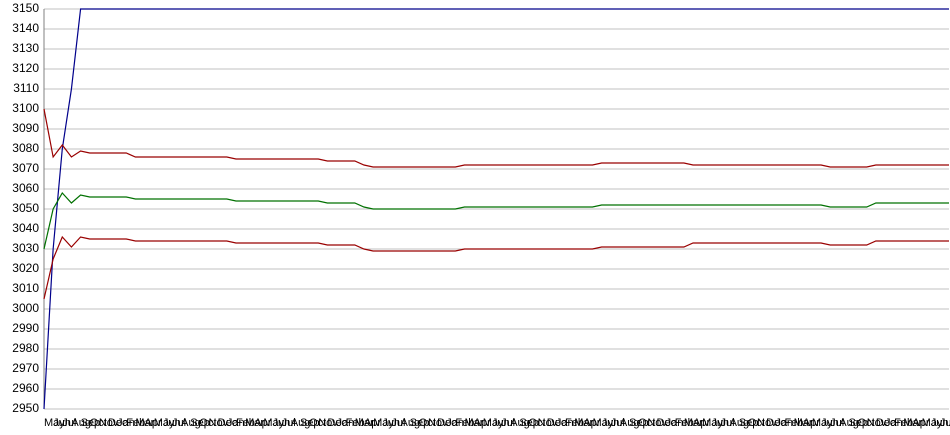 This screenshot has height=435, width=950. I want to click on y-tick-label: 2980, so click(25, 348).